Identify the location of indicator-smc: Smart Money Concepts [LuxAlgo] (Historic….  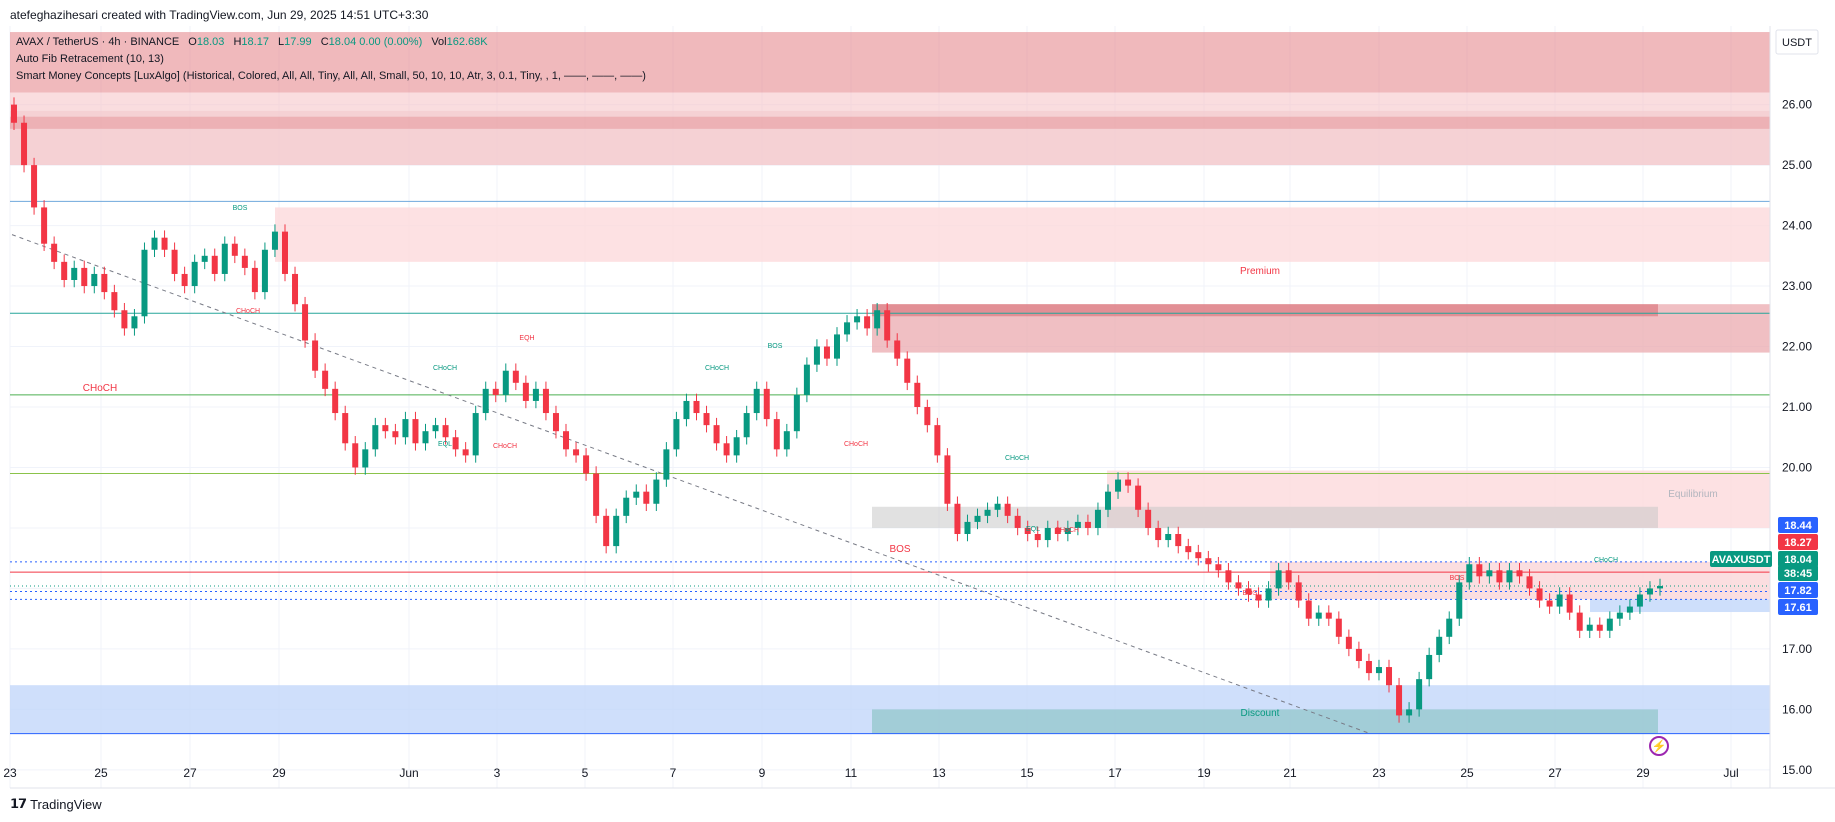
(331, 76).